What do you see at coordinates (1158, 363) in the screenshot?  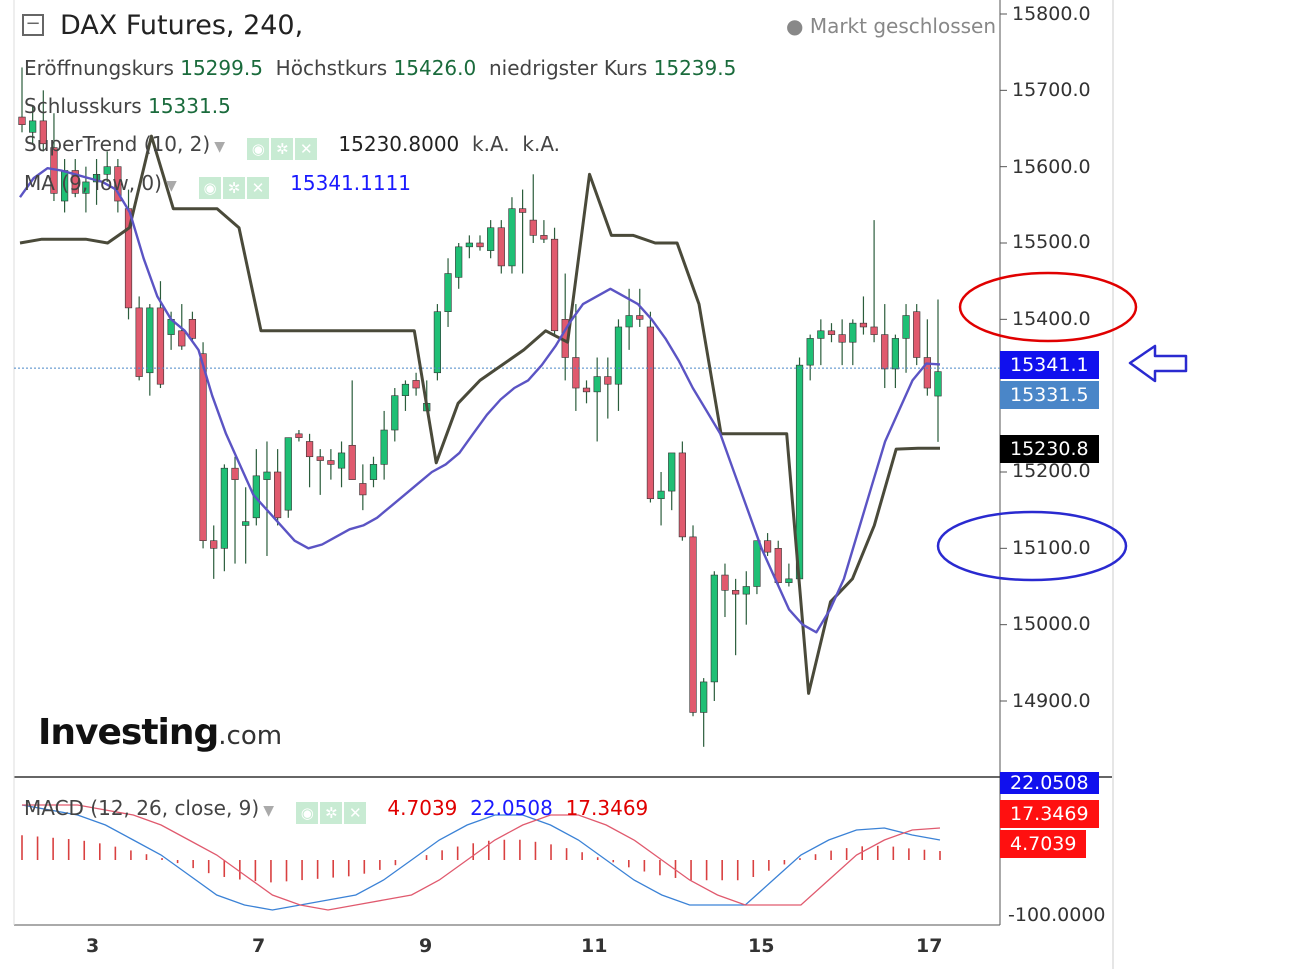 I see `annotation-arrow` at bounding box center [1158, 363].